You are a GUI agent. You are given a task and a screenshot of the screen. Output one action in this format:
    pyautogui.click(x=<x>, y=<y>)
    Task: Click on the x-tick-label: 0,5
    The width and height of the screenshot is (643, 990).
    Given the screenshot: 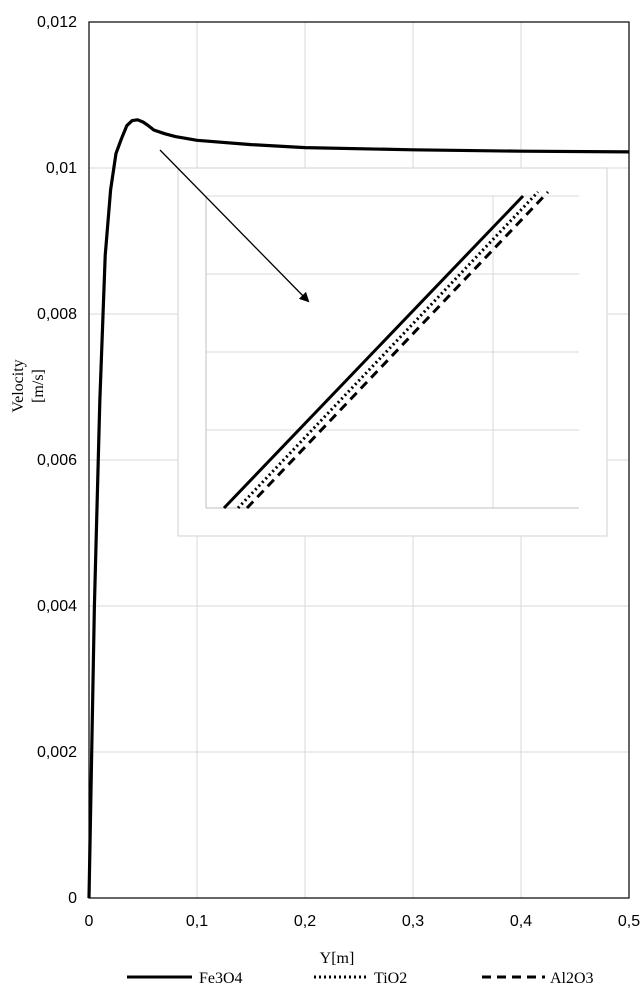 What is the action you would take?
    pyautogui.click(x=629, y=921)
    